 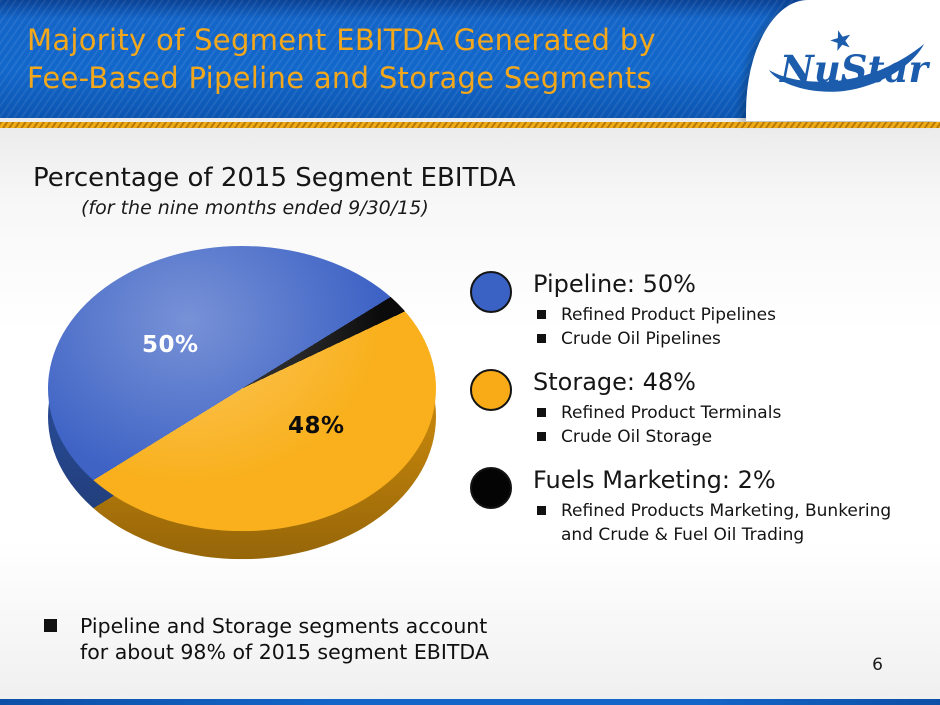 What do you see at coordinates (470, 125) in the screenshot?
I see `gold-divider` at bounding box center [470, 125].